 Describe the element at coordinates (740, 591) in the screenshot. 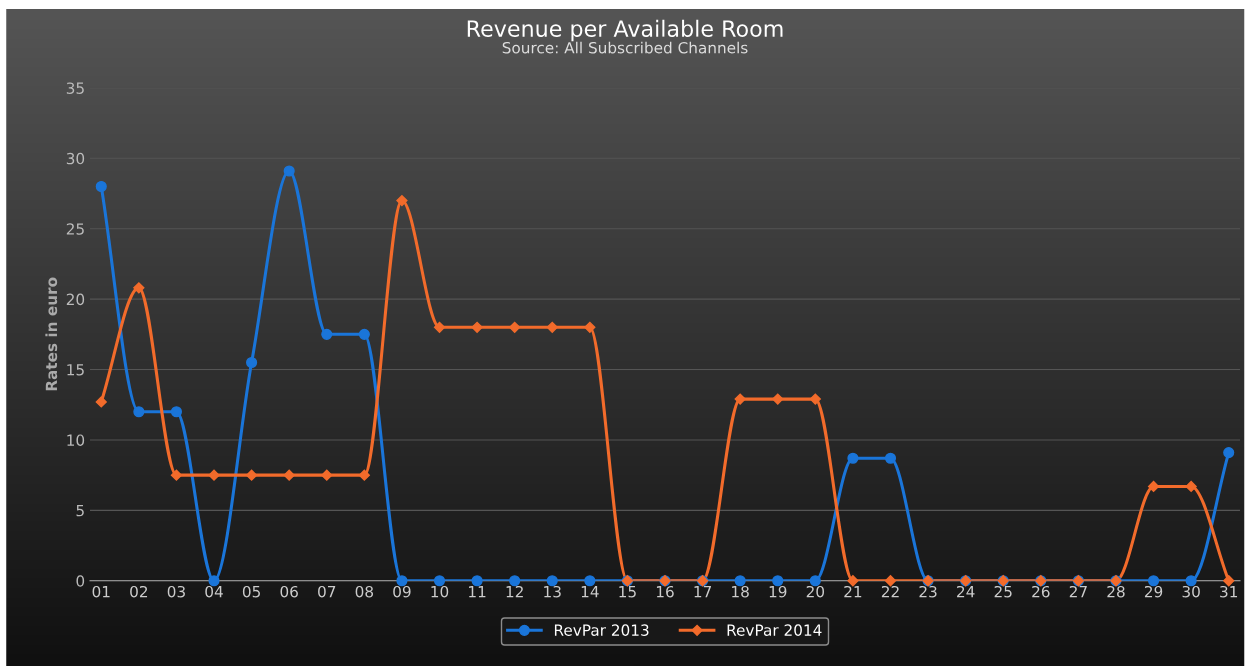

I see `x-tick-label: 18` at that location.